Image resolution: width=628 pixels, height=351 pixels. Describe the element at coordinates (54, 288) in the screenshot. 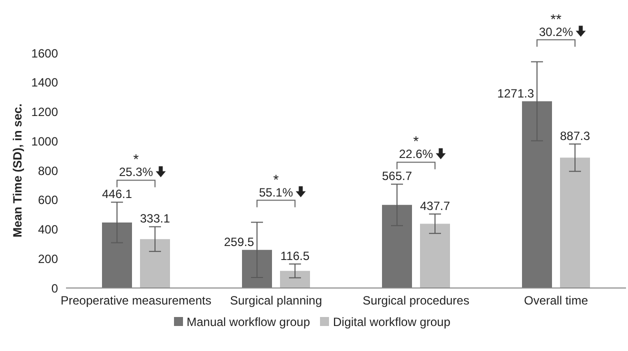

I see `y-tick-label: 0` at that location.